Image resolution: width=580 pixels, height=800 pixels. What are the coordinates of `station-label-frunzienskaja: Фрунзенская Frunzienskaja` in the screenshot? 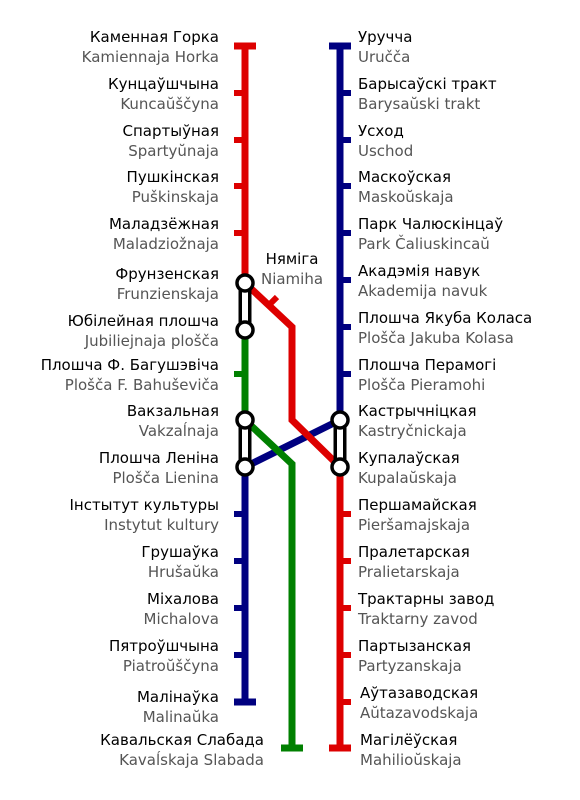 It's located at (167, 284).